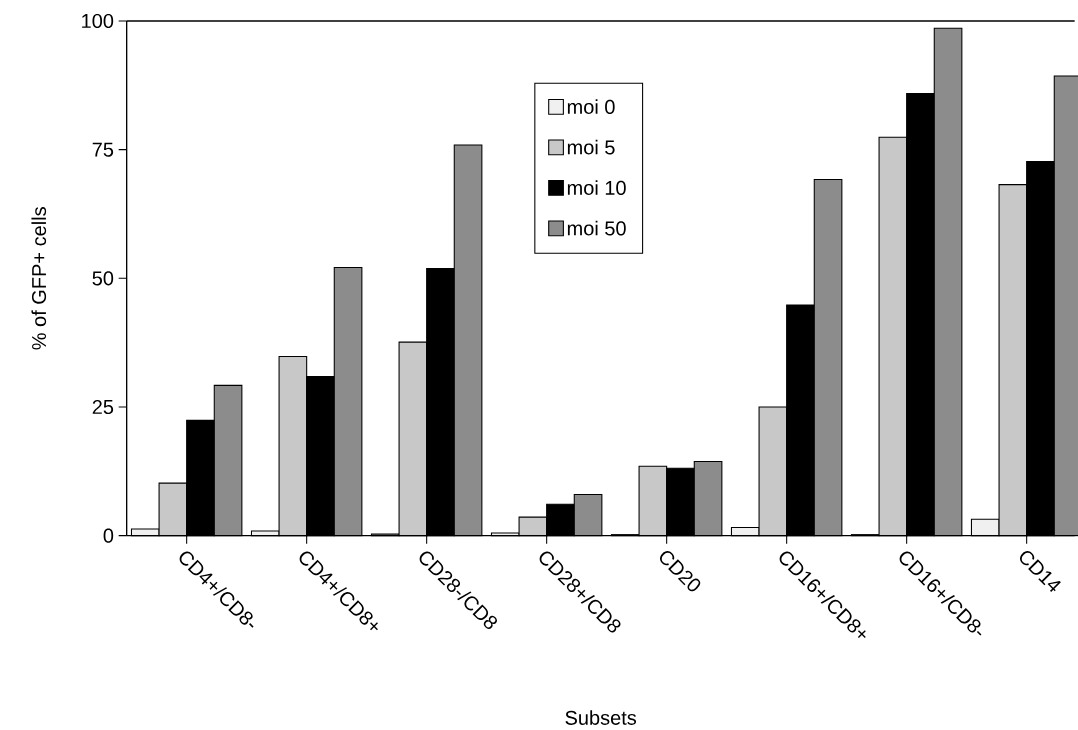 The image size is (1078, 730). I want to click on legend-label: moi 10, so click(596, 187).